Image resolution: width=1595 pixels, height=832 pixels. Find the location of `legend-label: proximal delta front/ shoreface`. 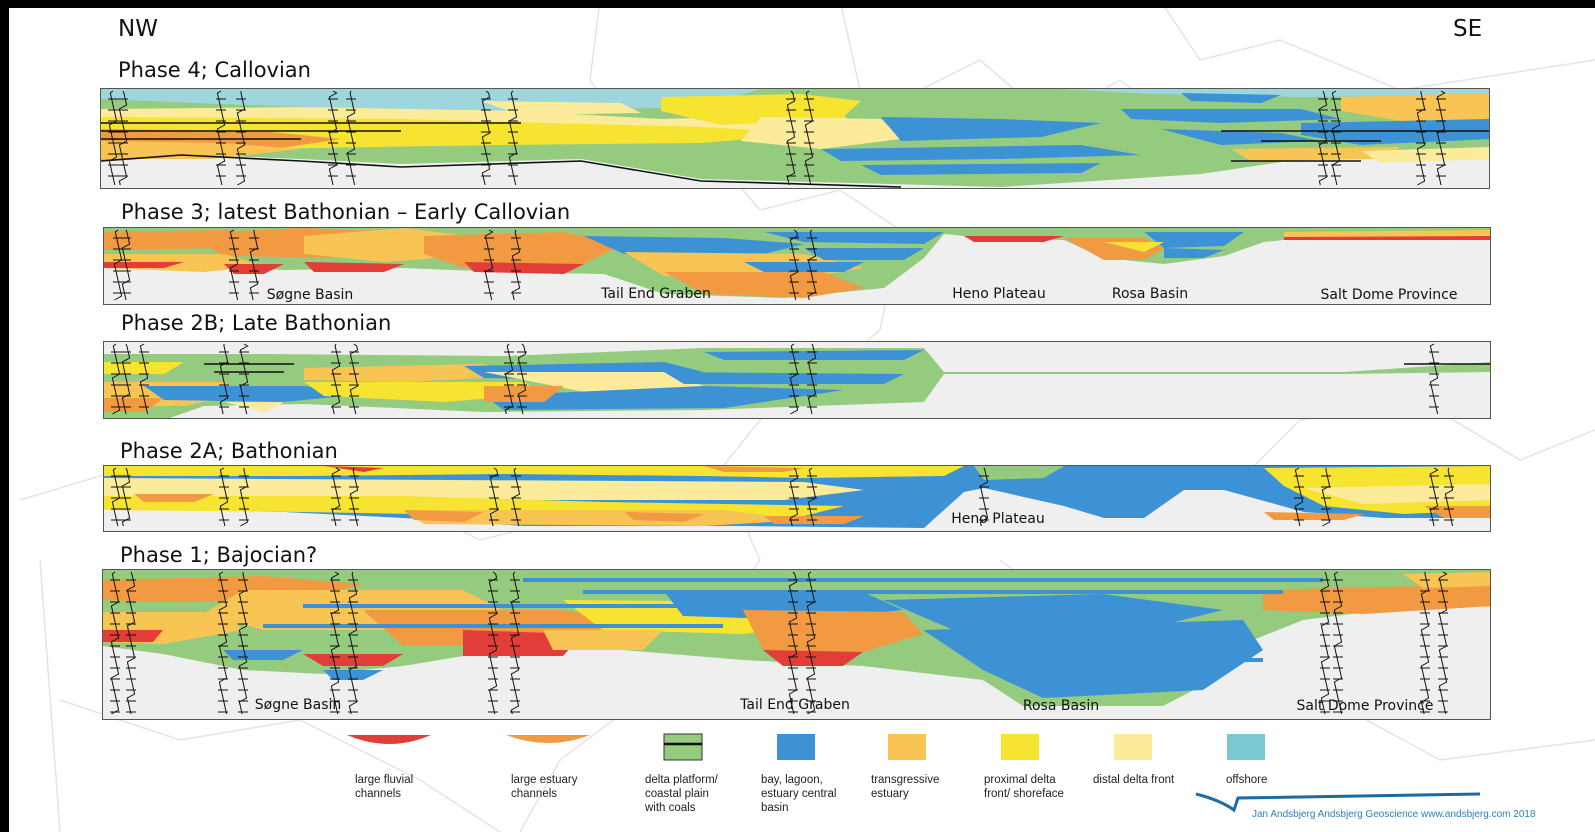

legend-label: proximal delta front/ shoreface is located at coordinates (1024, 787).